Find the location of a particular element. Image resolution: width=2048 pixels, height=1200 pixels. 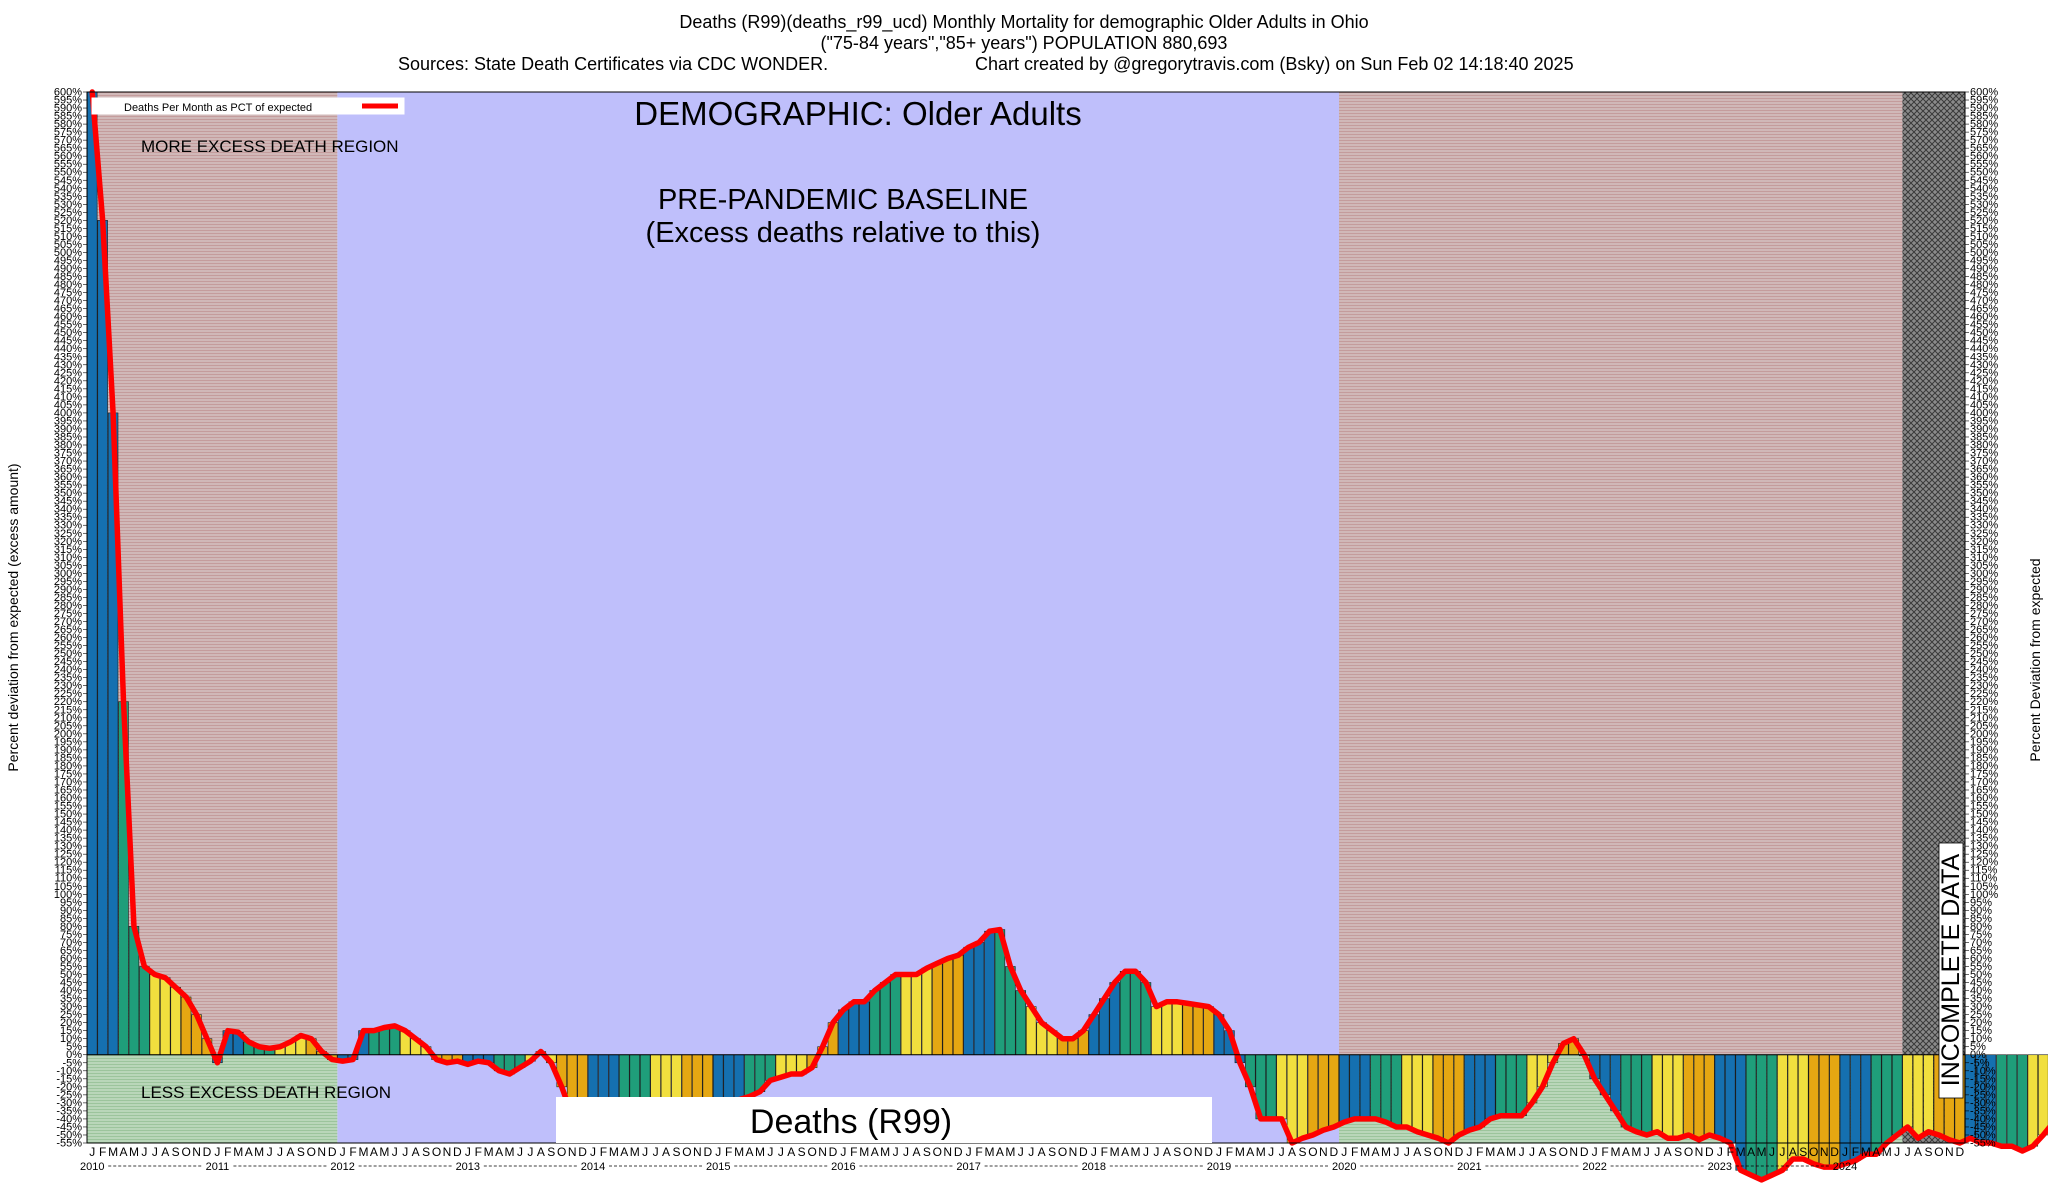

y-tick-label-left: 435% is located at coordinates (68, 357).